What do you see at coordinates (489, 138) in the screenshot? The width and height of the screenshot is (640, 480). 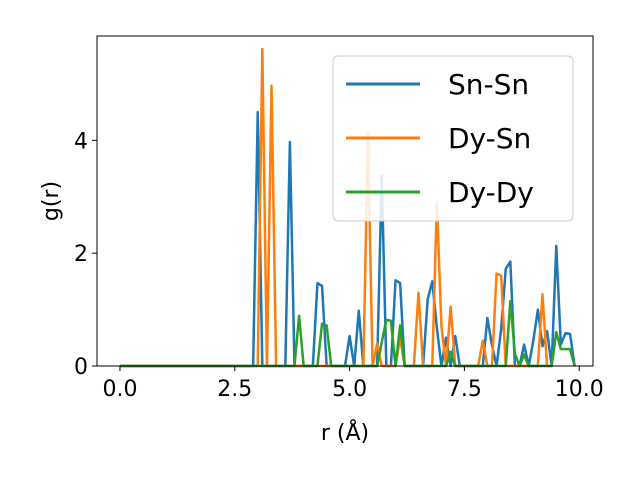 I see `legend-label-2: Dy-Sn` at bounding box center [489, 138].